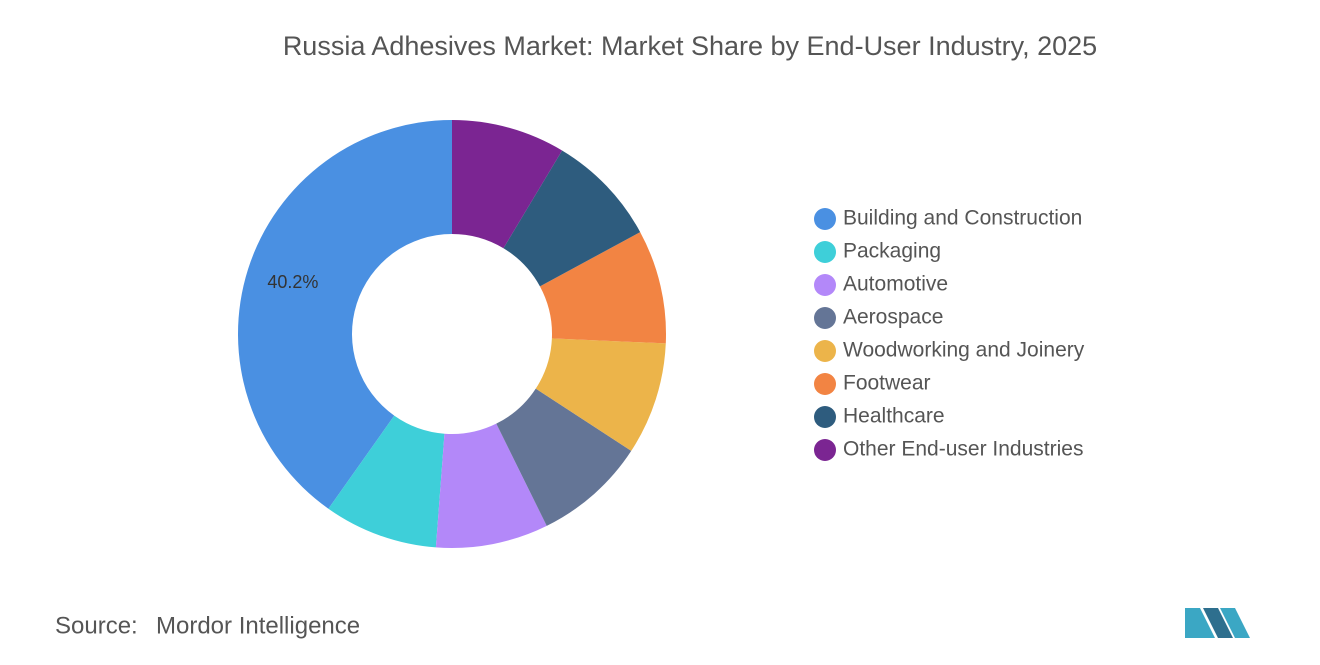  I want to click on legend-label: Woodworking and Joinery, so click(964, 350).